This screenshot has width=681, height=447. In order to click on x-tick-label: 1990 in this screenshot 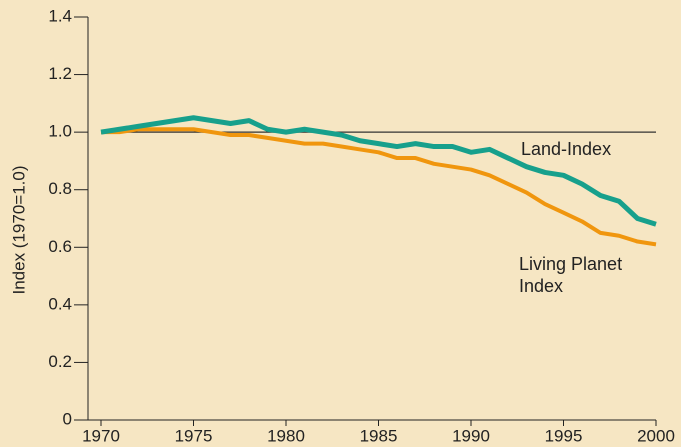, I will do `click(471, 435)`.